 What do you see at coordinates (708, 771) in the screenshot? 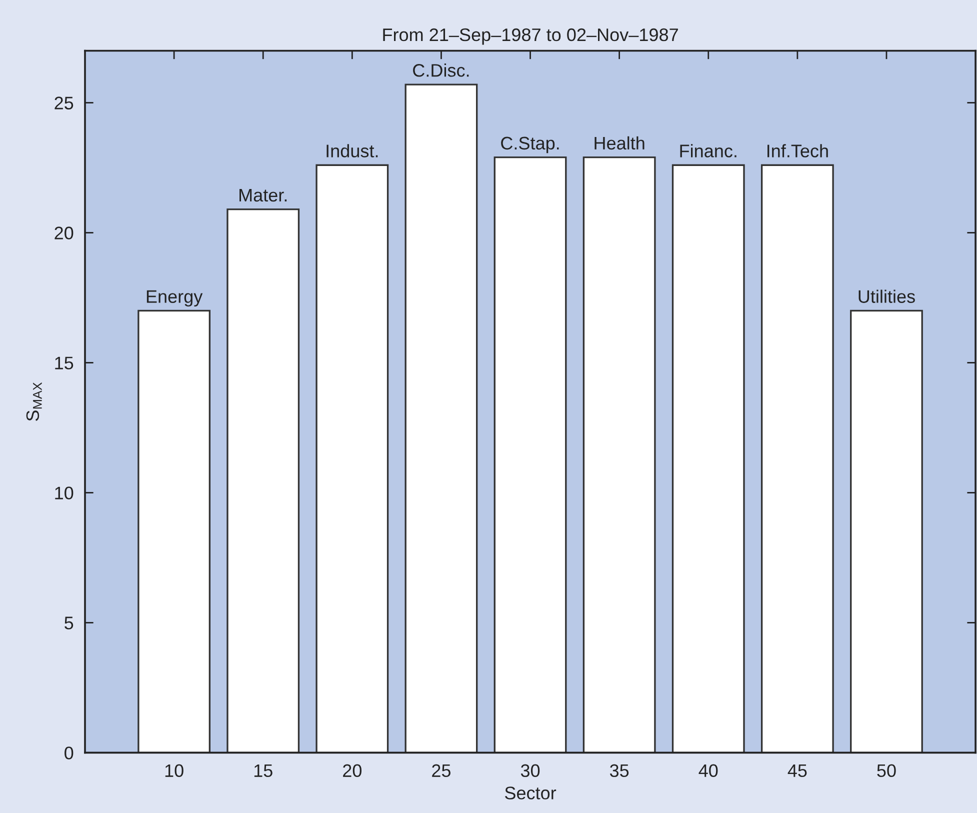
I see `x-tick-label: 40` at bounding box center [708, 771].